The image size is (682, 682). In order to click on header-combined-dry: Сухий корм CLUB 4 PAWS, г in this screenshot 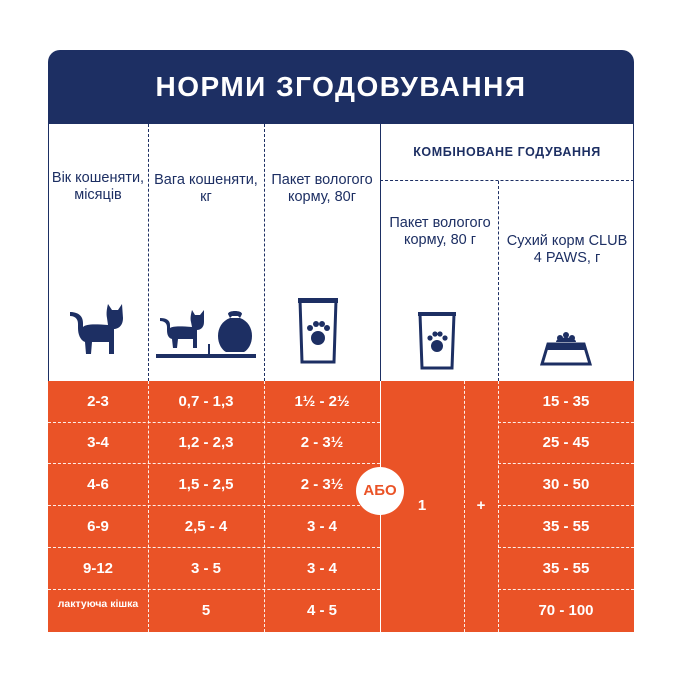, I will do `click(567, 249)`.